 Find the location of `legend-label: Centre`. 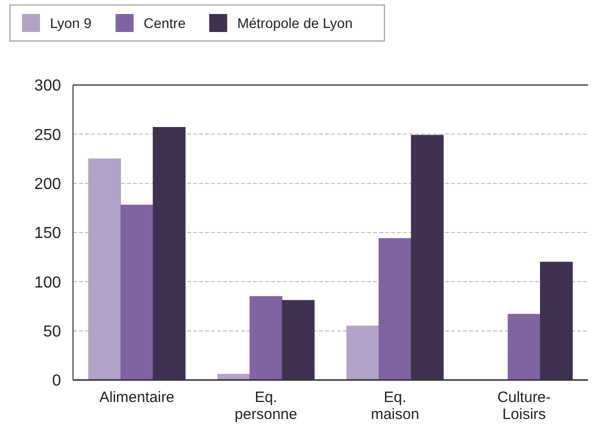

legend-label: Centre is located at coordinates (165, 22).